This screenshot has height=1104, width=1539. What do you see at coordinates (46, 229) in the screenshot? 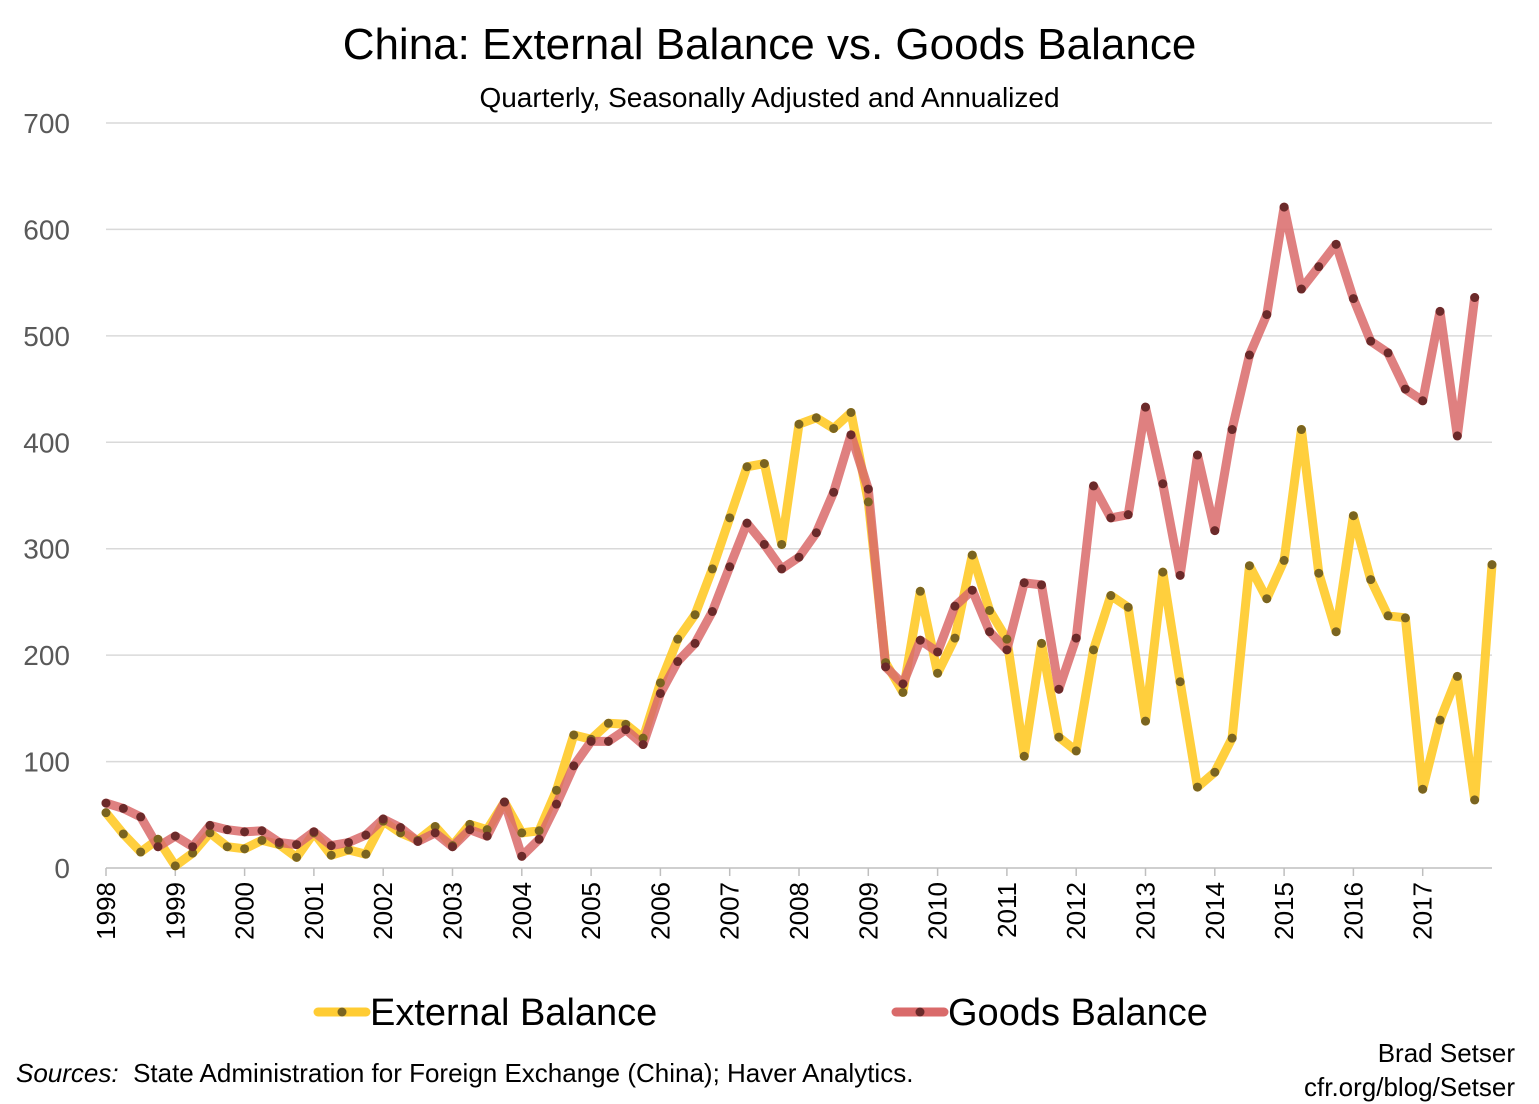
I see `y-tick-label: 600` at bounding box center [46, 229].